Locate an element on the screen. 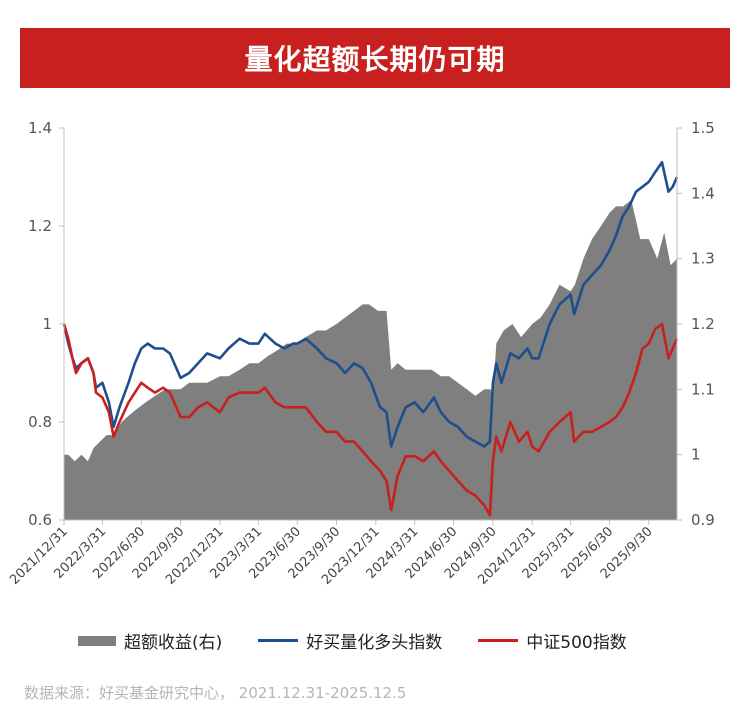  legend-swatch-csi500 is located at coordinates (498, 640).